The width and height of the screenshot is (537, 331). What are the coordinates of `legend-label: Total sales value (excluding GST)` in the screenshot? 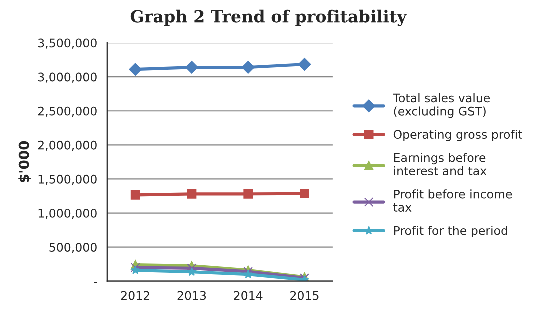 It's located at (441, 105).